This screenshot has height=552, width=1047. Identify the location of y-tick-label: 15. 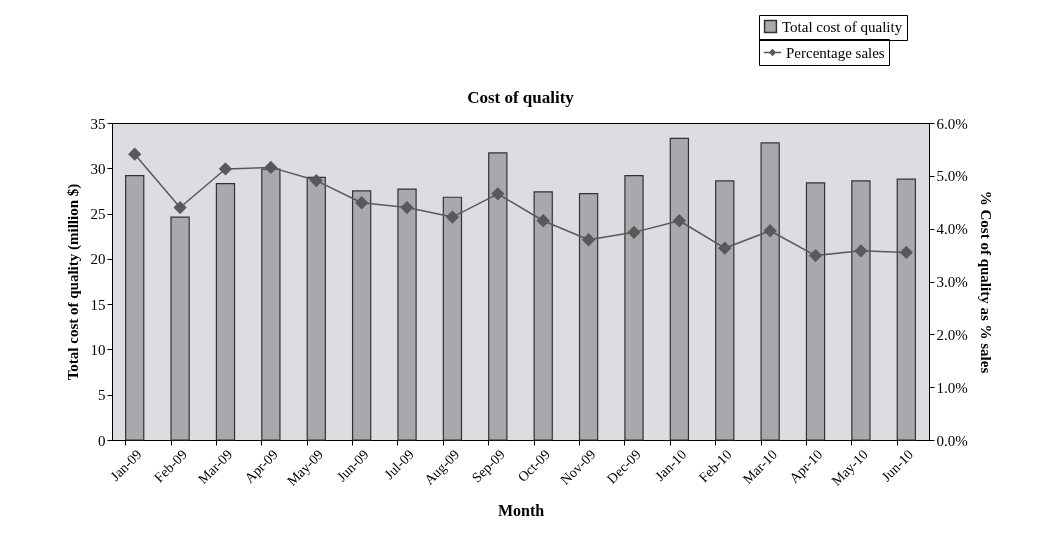
(98, 304).